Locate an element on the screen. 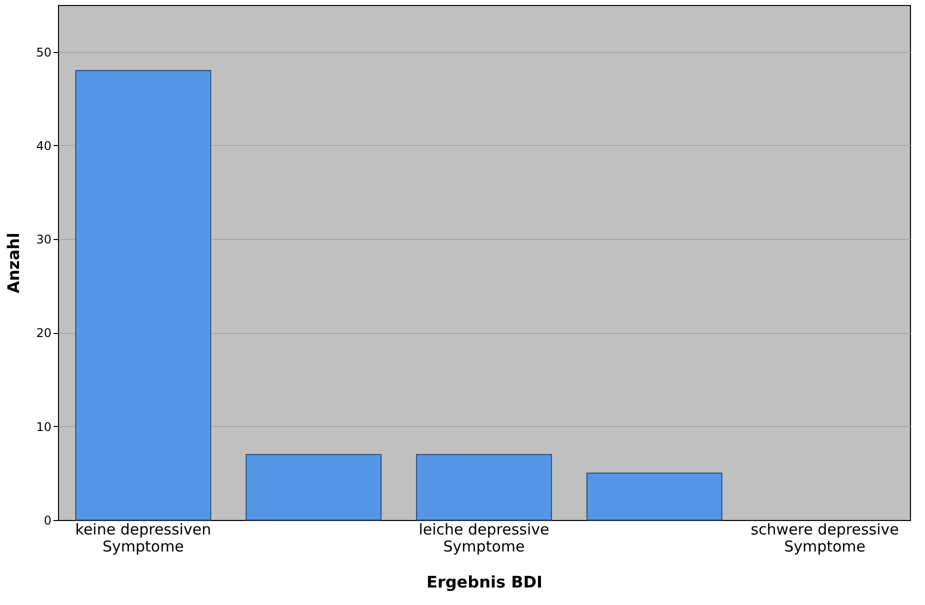 The height and width of the screenshot is (605, 925). x-tick-label: leiche depressive Symptome is located at coordinates (484, 538).